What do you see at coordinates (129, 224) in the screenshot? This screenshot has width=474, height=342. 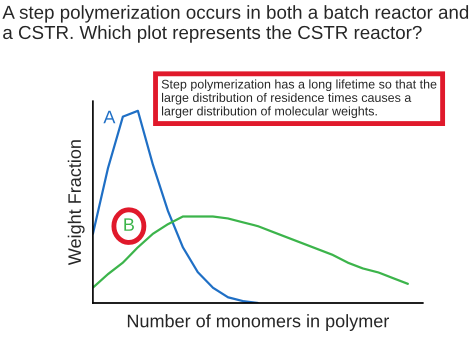 I see `series-label: B` at bounding box center [129, 224].